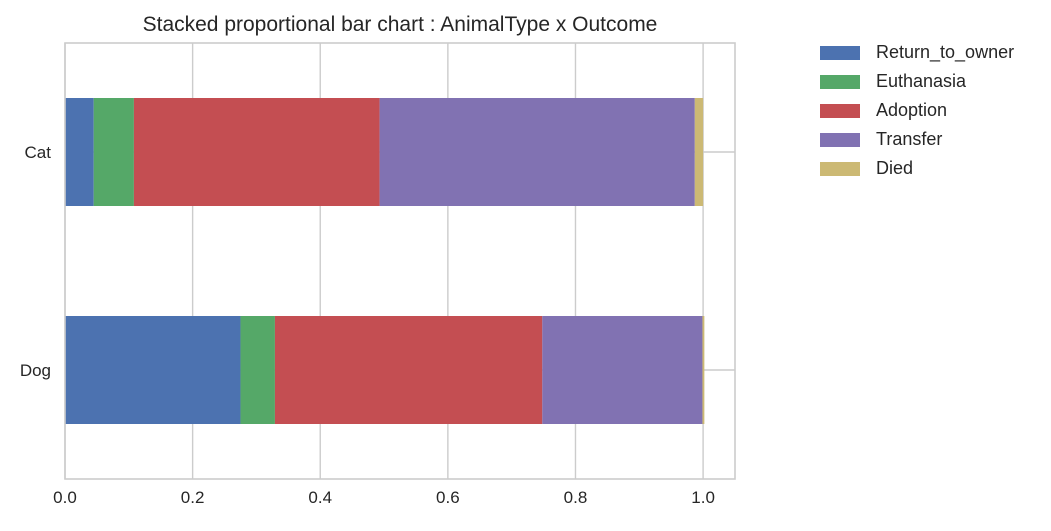  I want to click on bar-dog-euthanasia, so click(257, 370).